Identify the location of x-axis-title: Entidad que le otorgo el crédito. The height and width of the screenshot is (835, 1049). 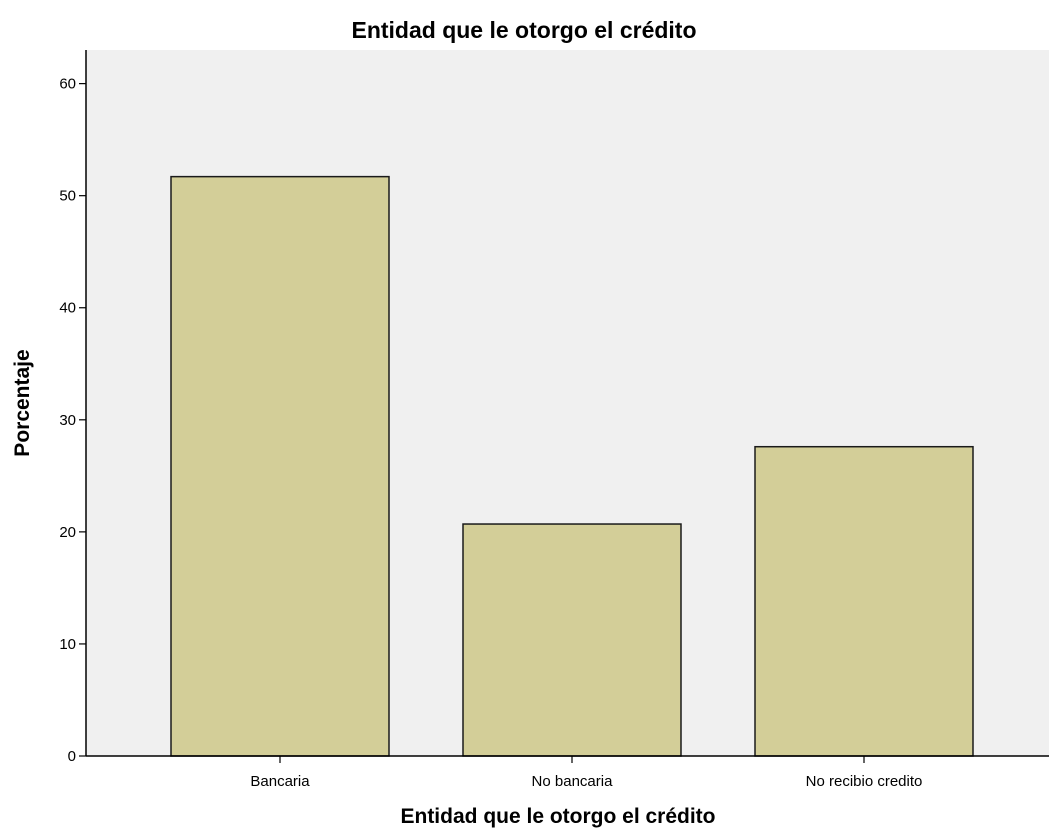
(557, 816).